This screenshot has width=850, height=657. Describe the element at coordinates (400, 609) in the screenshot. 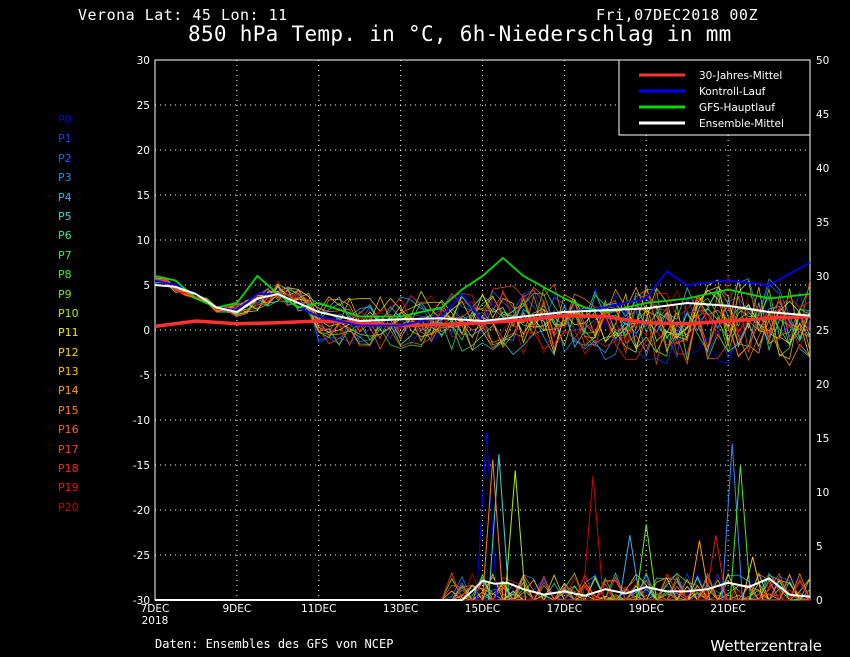

I see `x-tick-label: 13DEC` at that location.